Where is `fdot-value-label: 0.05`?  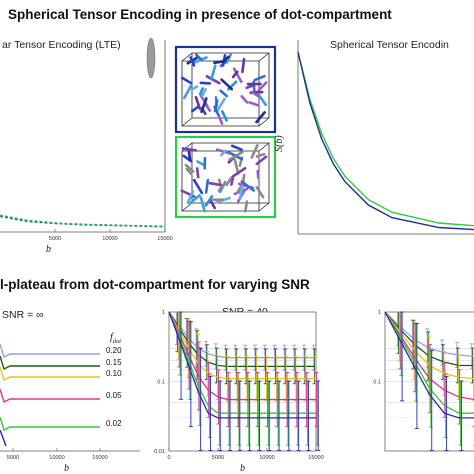 fdot-value-label: 0.05 is located at coordinates (114, 395).